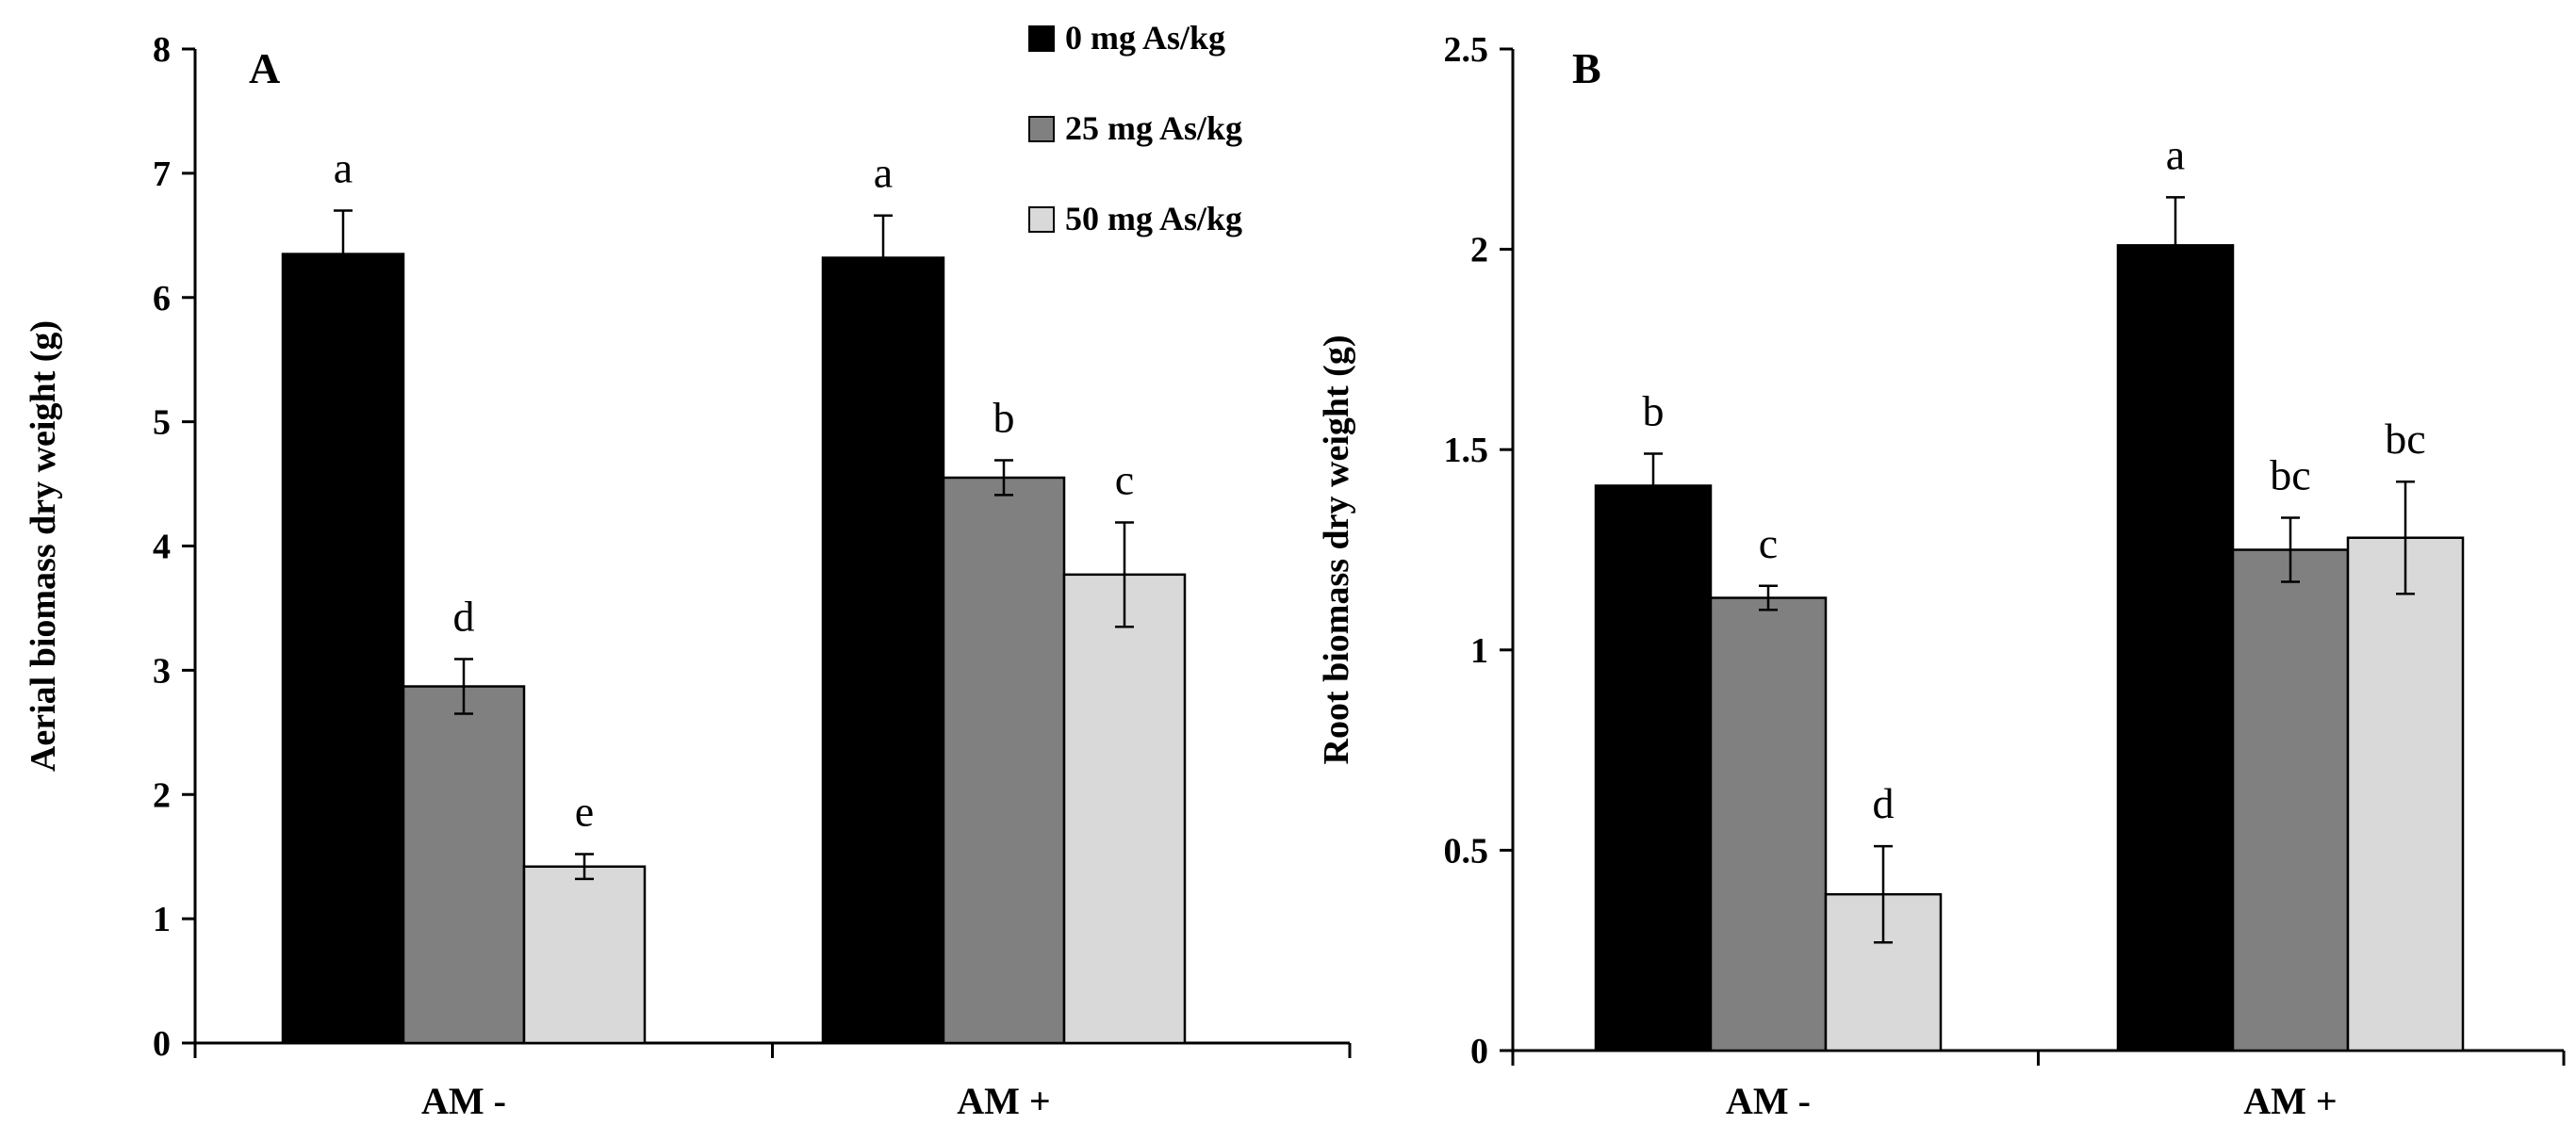  What do you see at coordinates (43, 546) in the screenshot?
I see `y-axis-title: Aerial biomass dry weight (g)` at bounding box center [43, 546].